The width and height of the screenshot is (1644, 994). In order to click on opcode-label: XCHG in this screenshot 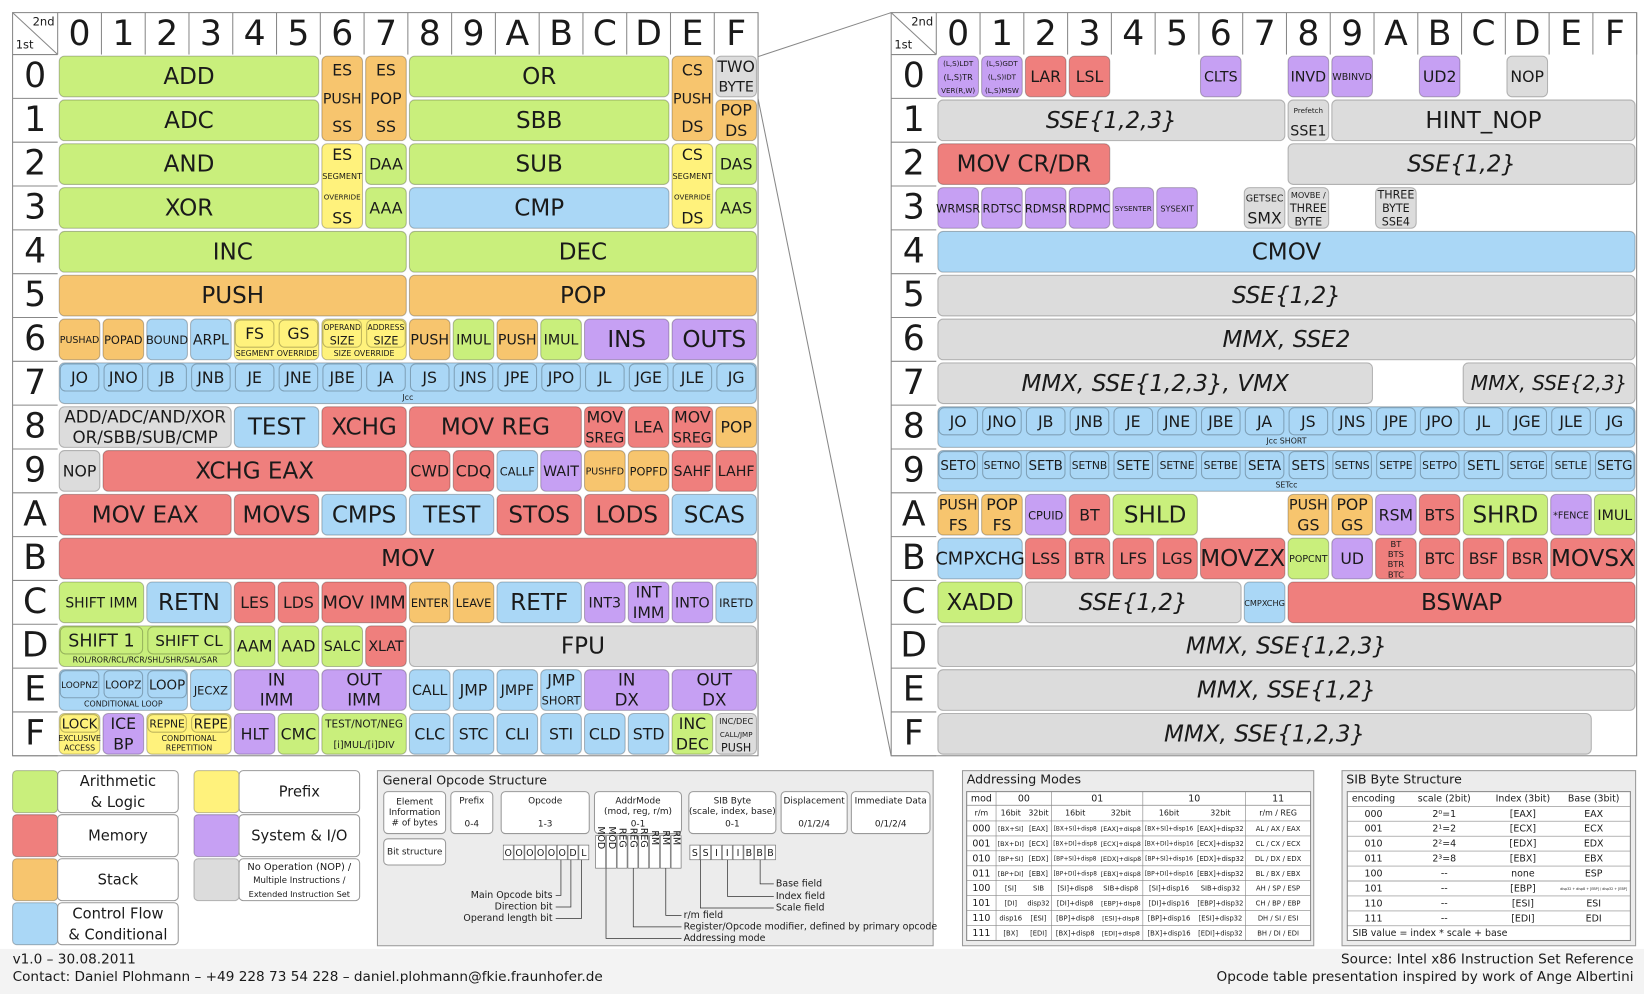, I will do `click(363, 428)`.